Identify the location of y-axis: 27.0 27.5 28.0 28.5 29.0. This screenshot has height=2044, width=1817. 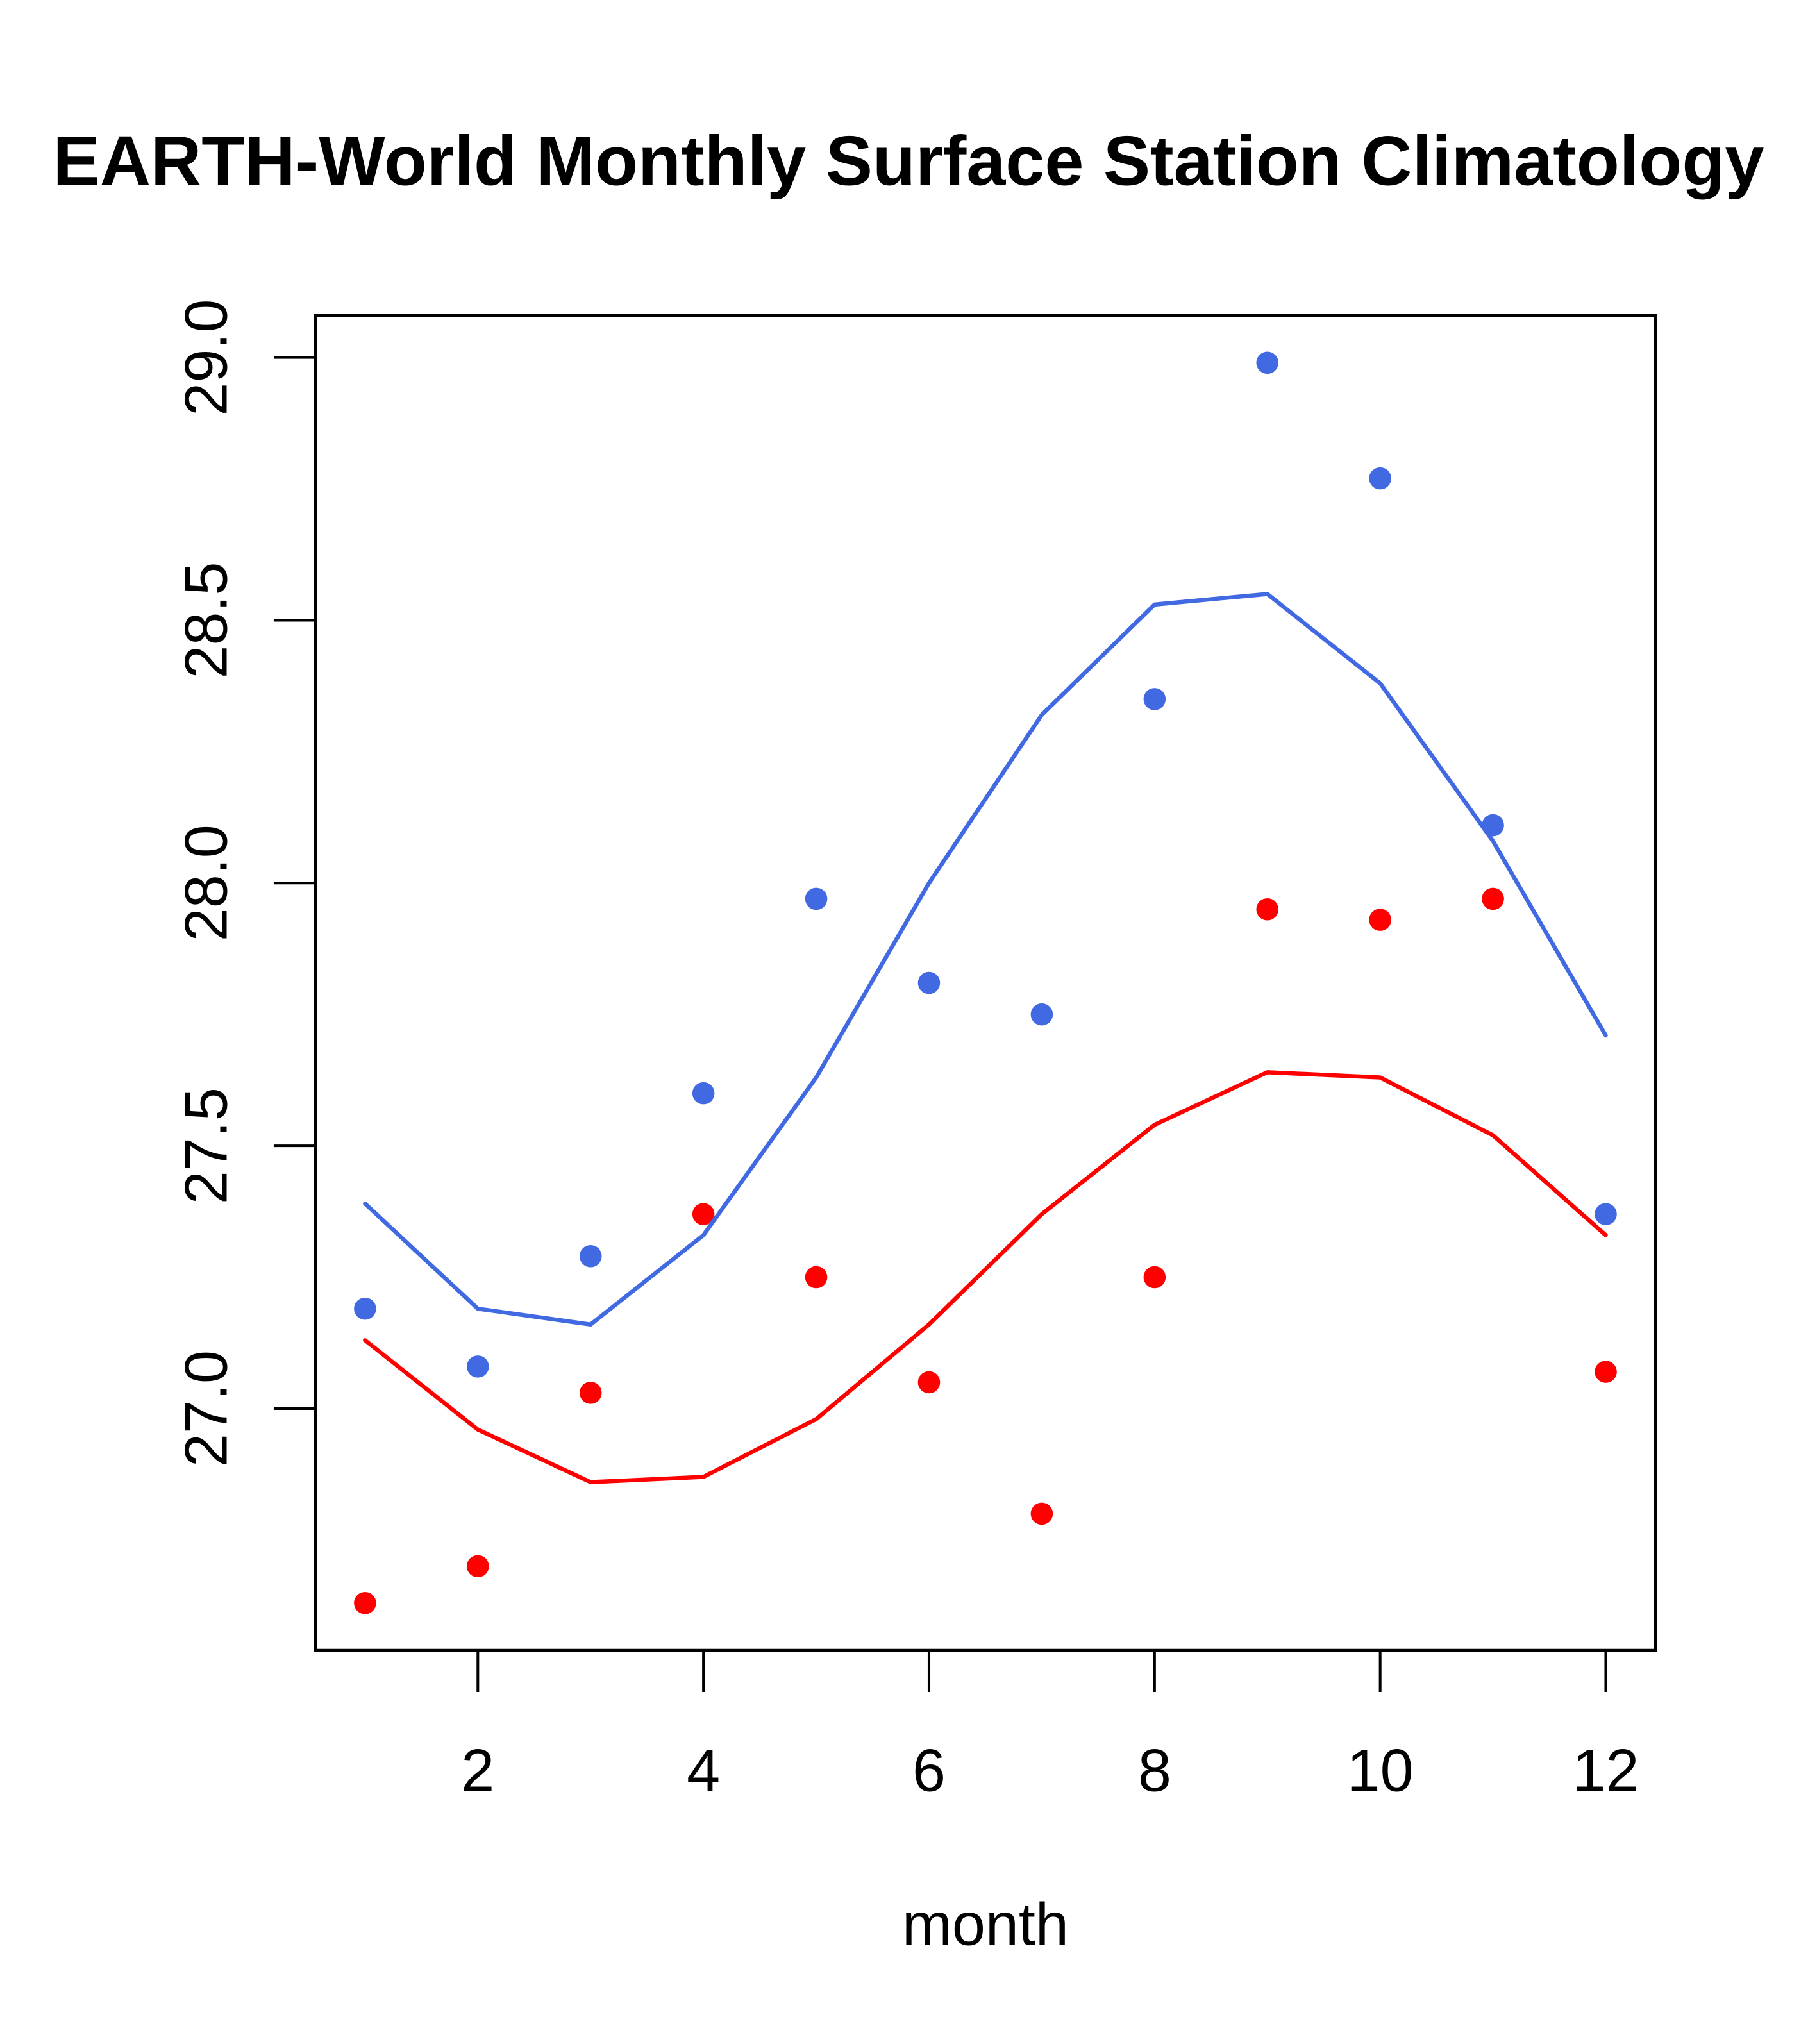
(243, 883).